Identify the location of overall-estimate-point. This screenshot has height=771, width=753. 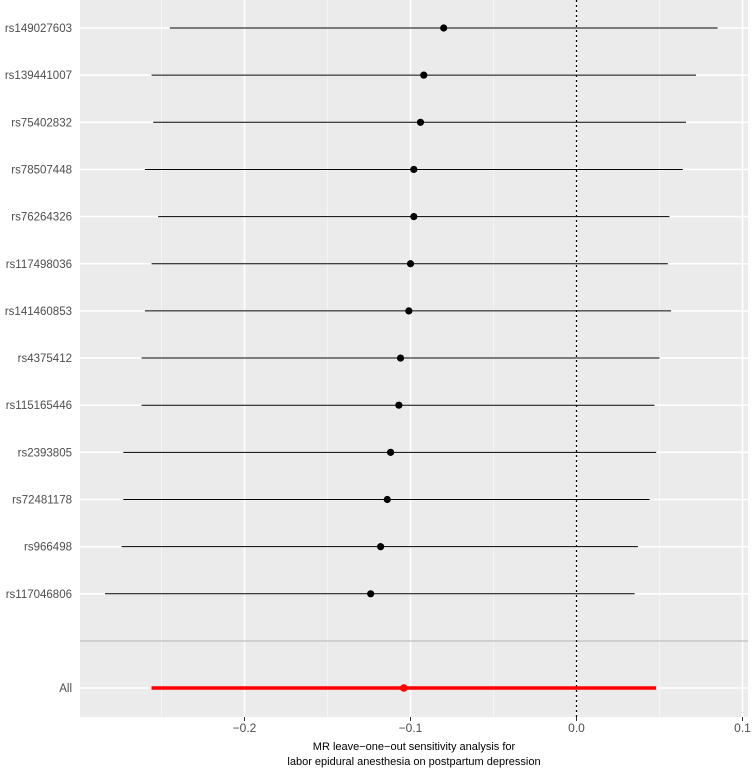
(404, 688).